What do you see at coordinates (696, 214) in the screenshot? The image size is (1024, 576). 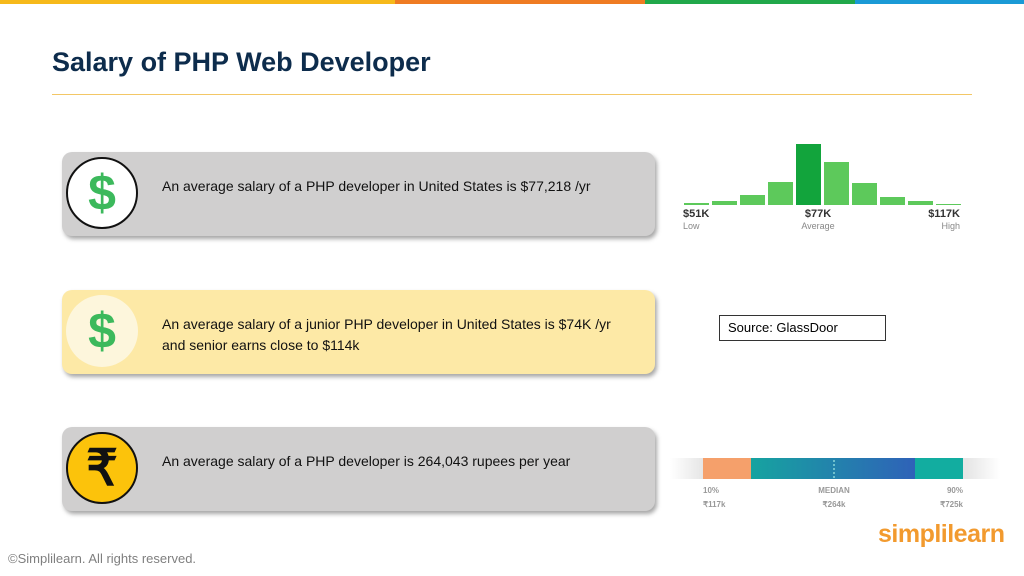 I see `hist-label: $51K` at bounding box center [696, 214].